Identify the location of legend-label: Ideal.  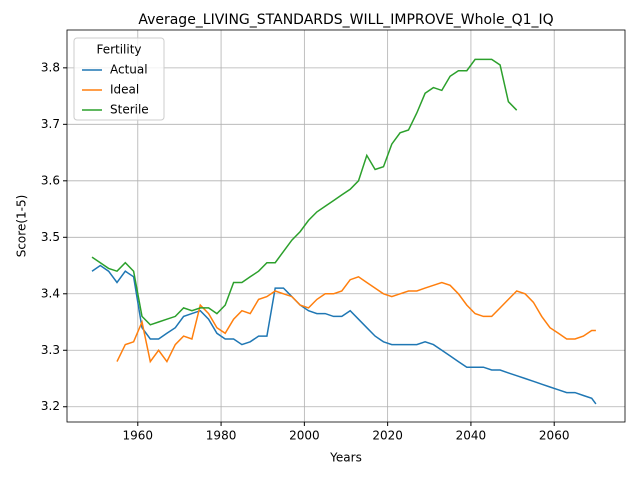
(124, 90).